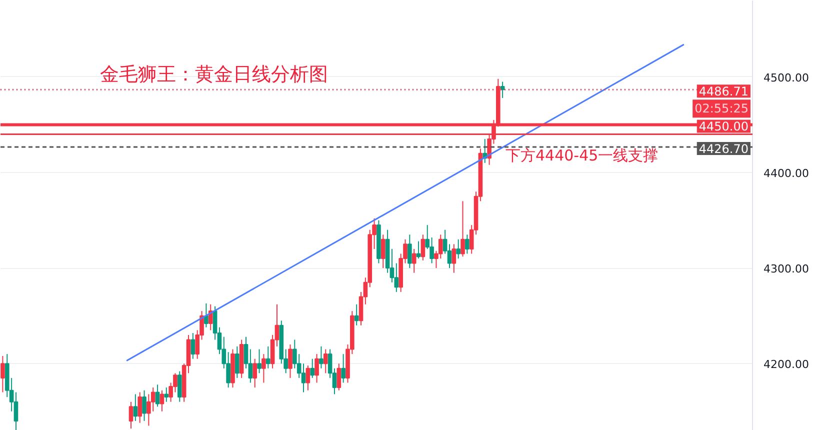 The height and width of the screenshot is (430, 827). What do you see at coordinates (723, 91) in the screenshot?
I see `ref-line-label: 4486.71` at bounding box center [723, 91].